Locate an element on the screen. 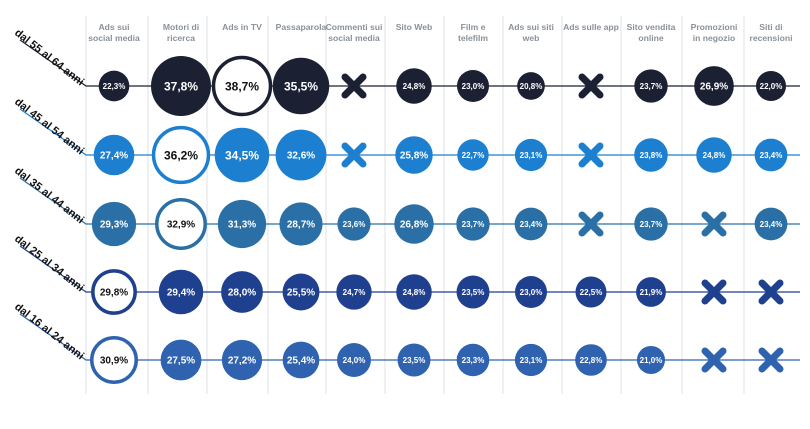 This screenshot has width=810, height=429. column-header: Ads in TV is located at coordinates (242, 27).